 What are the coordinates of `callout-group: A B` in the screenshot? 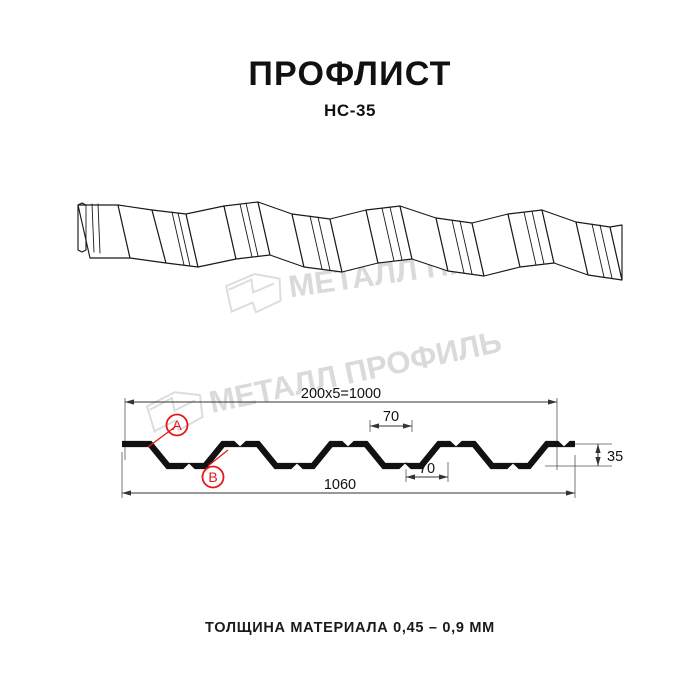 It's located at (188, 451).